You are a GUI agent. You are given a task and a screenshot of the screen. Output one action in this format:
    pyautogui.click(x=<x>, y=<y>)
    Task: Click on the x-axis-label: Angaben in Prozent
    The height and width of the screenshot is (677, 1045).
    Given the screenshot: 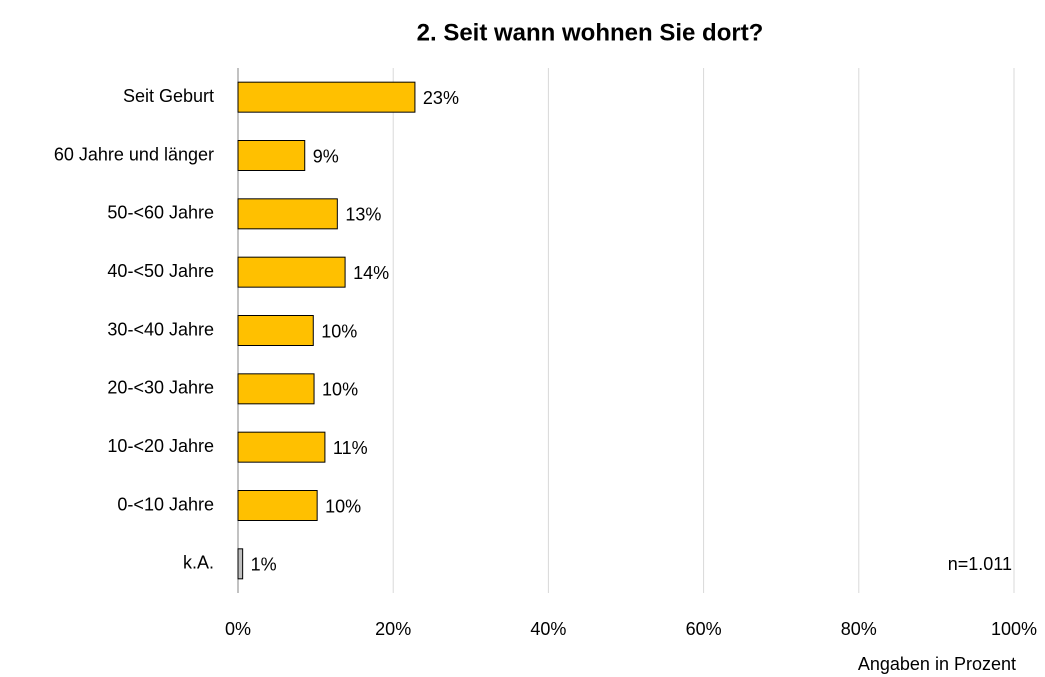 What is the action you would take?
    pyautogui.click(x=937, y=664)
    